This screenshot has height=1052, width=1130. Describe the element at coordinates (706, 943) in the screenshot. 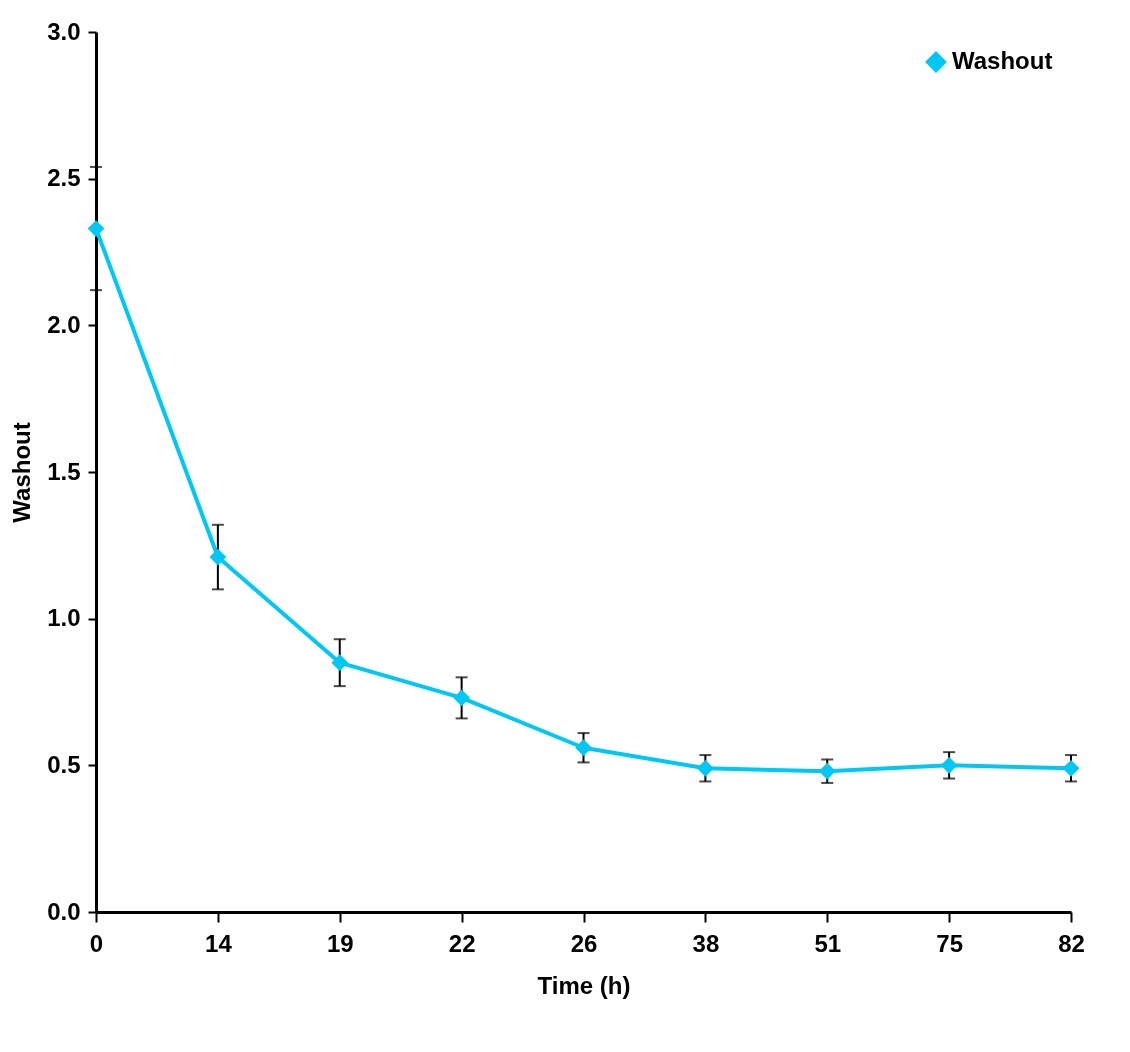

I see `x-tick-label: 38` at that location.